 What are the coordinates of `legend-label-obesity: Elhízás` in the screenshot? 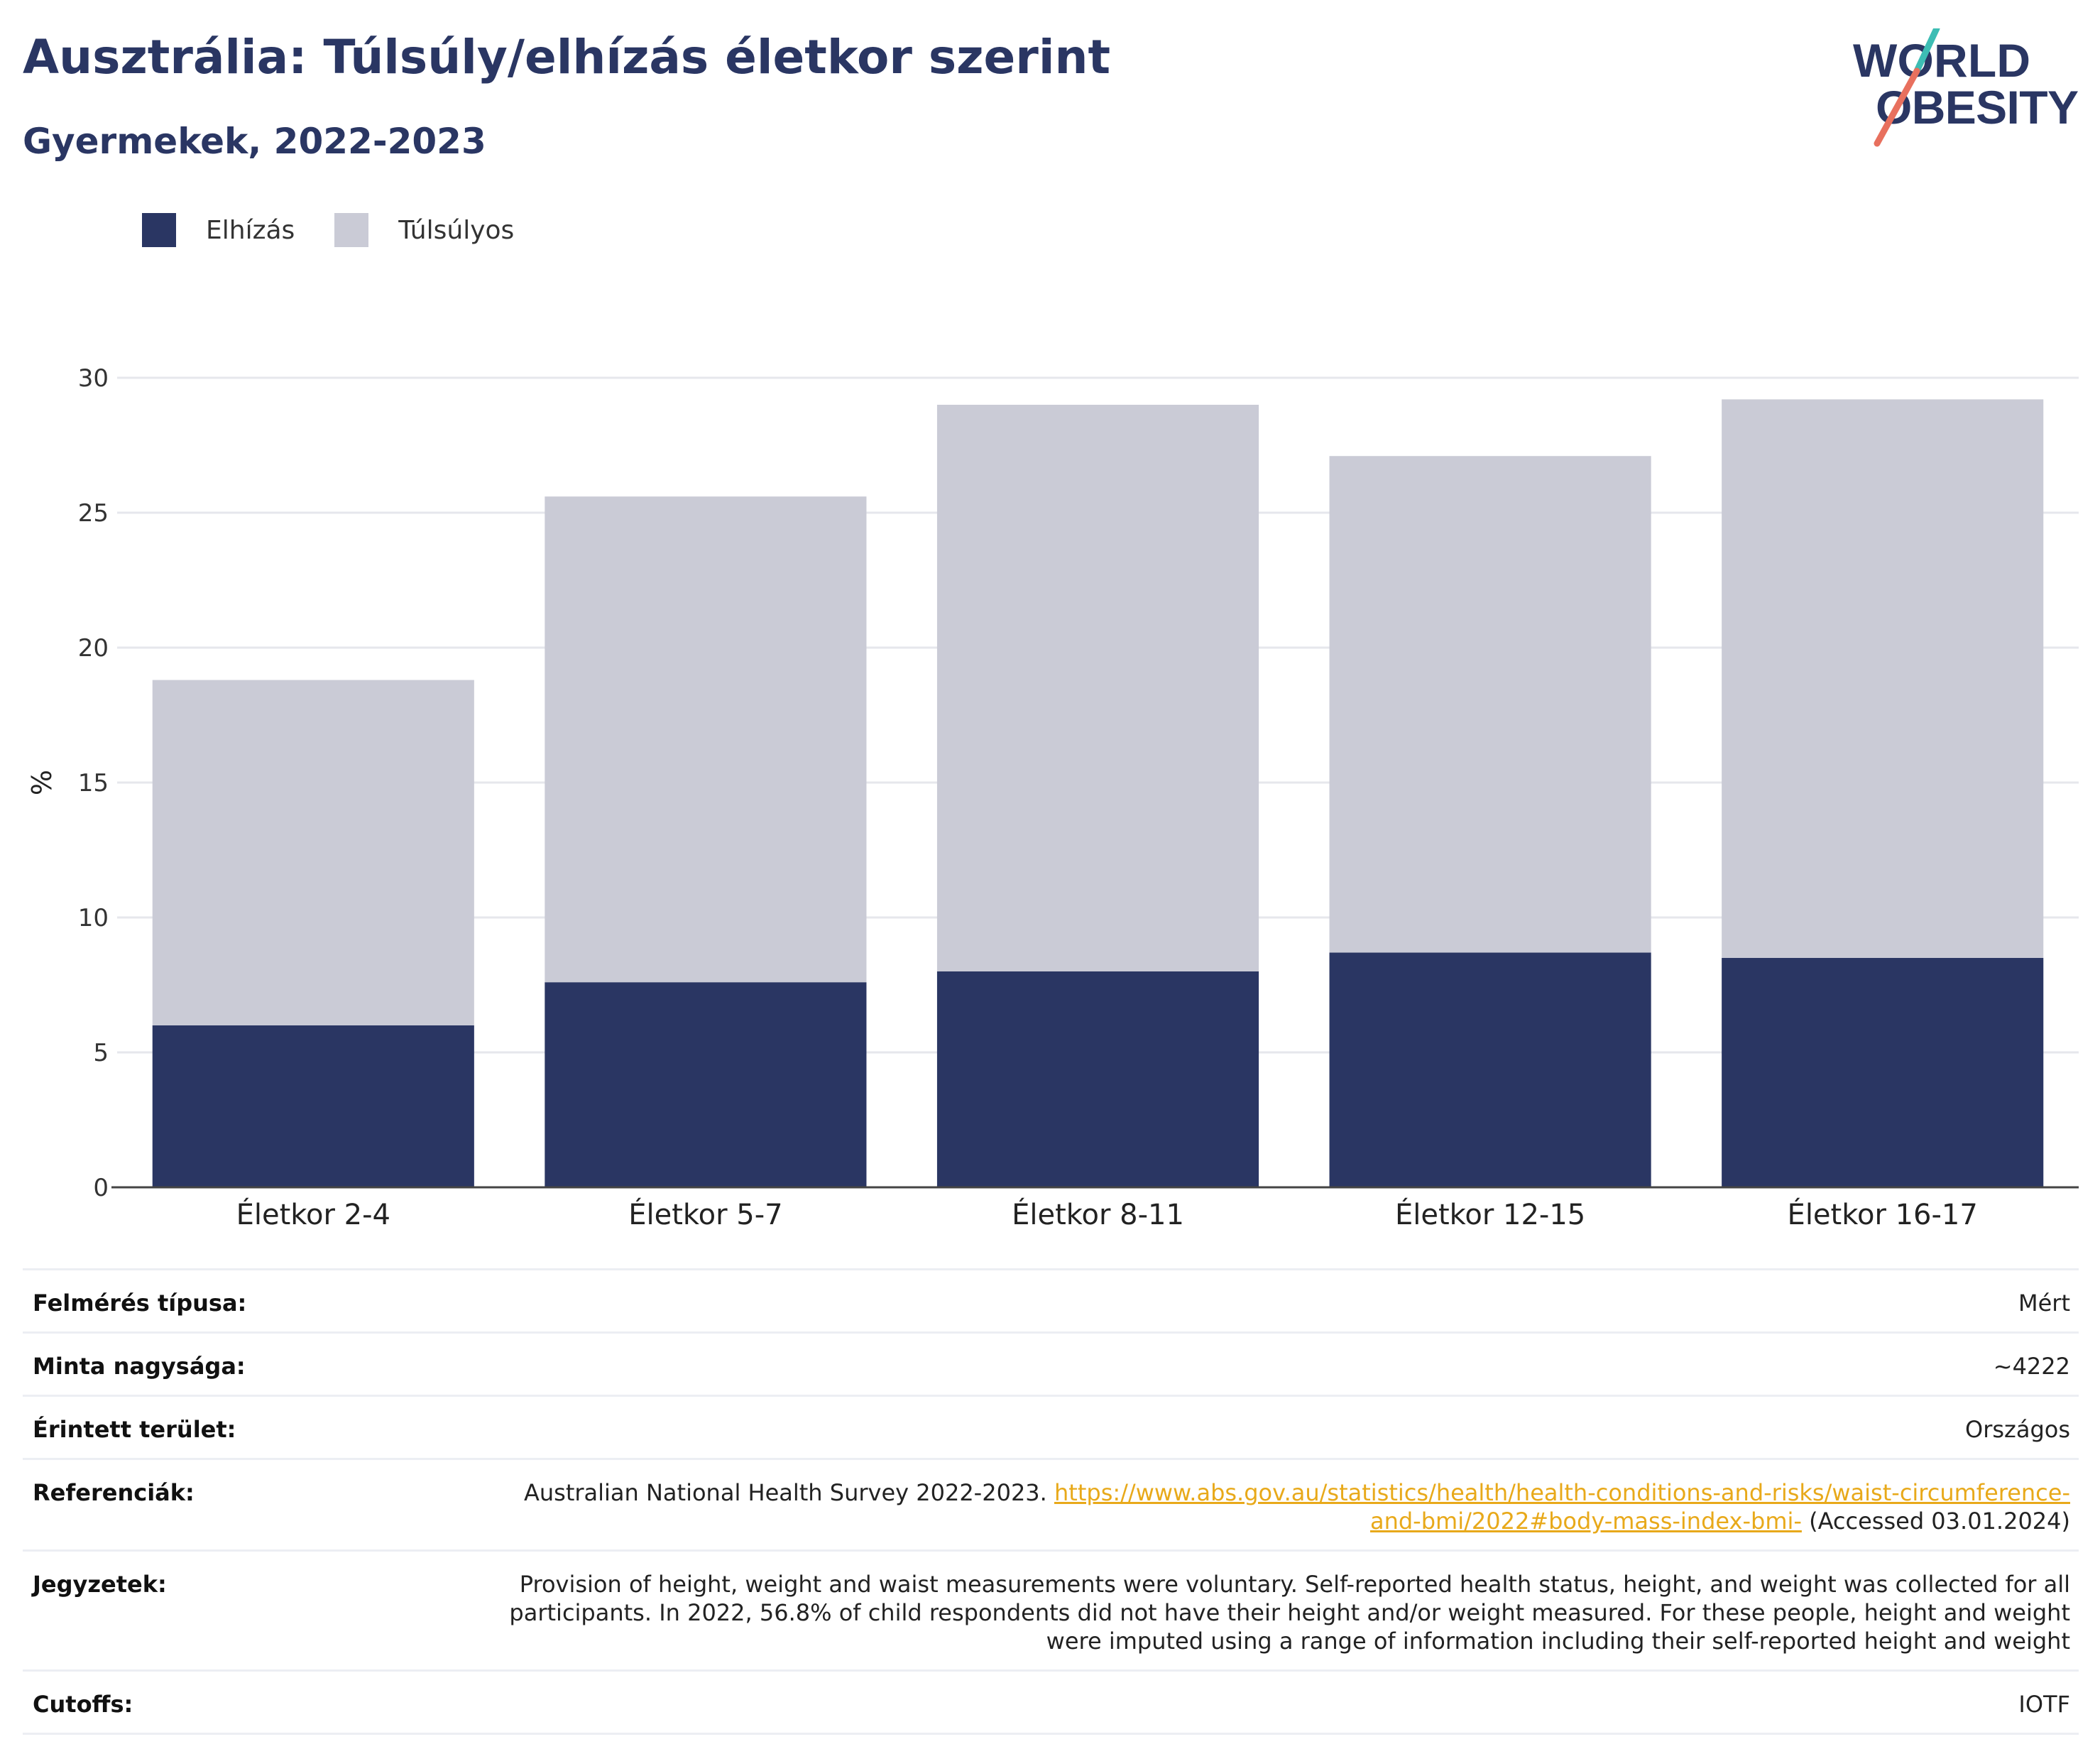 It's located at (250, 230).